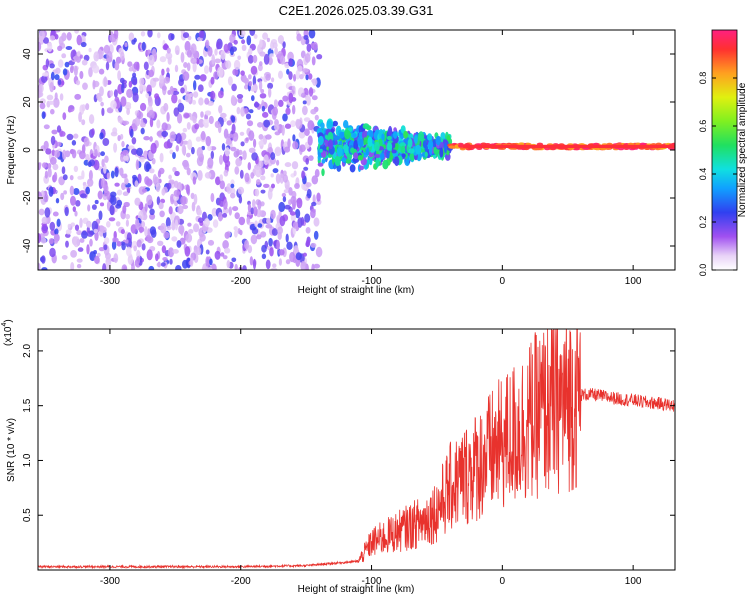 This screenshot has height=605, width=750. Describe the element at coordinates (27, 197) in the screenshot. I see `spectrogram-ytick-label: -20` at that location.